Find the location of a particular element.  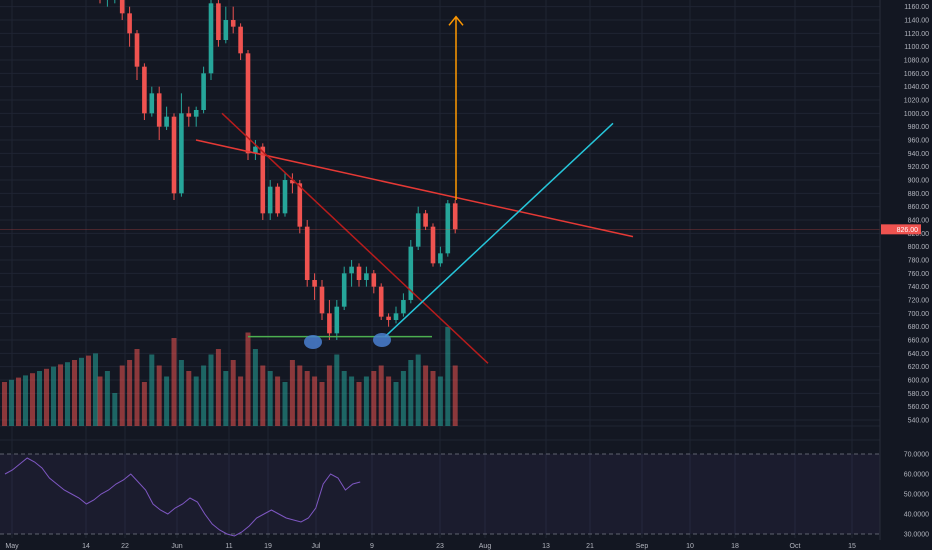

price-tick-label: 620.00 is located at coordinates (919, 367).